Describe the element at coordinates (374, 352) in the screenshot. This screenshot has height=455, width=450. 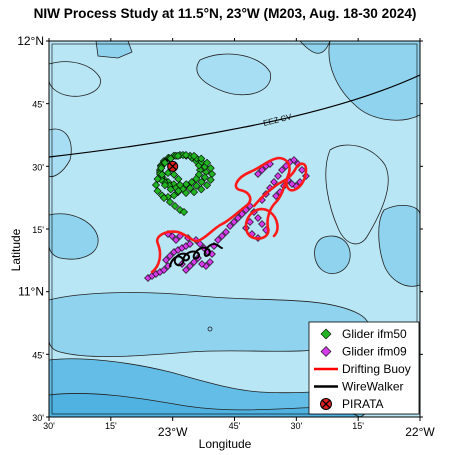
I see `legend-label: Glider ifm09` at that location.